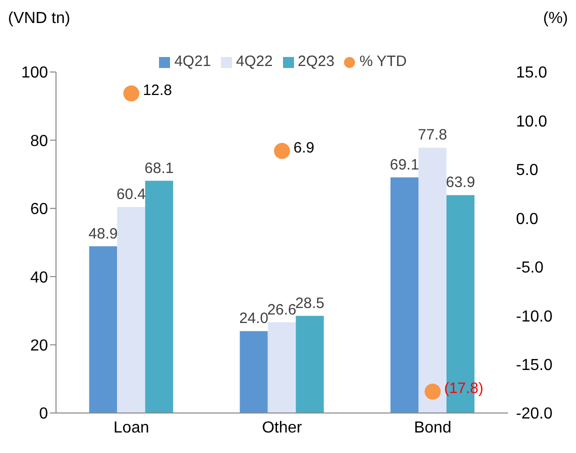 The width and height of the screenshot is (576, 453). I want to click on y-tick-label: 0, so click(43, 414).